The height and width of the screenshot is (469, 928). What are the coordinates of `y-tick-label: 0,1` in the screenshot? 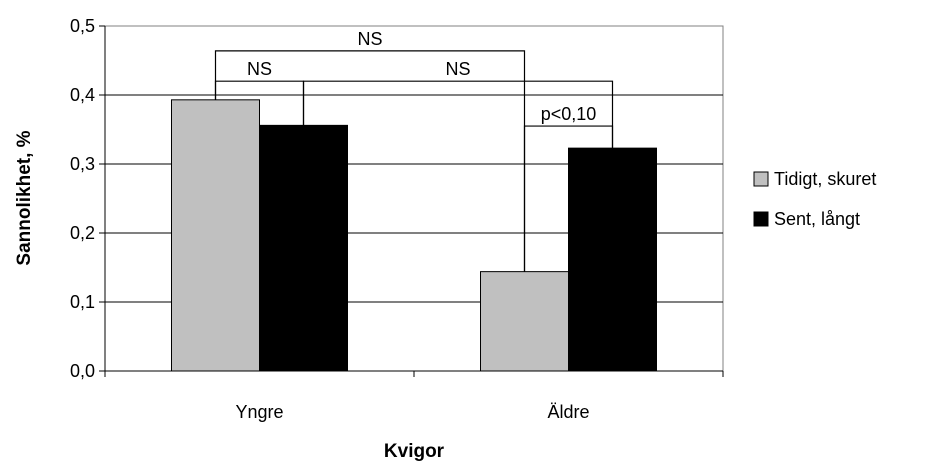 It's located at (82, 302).